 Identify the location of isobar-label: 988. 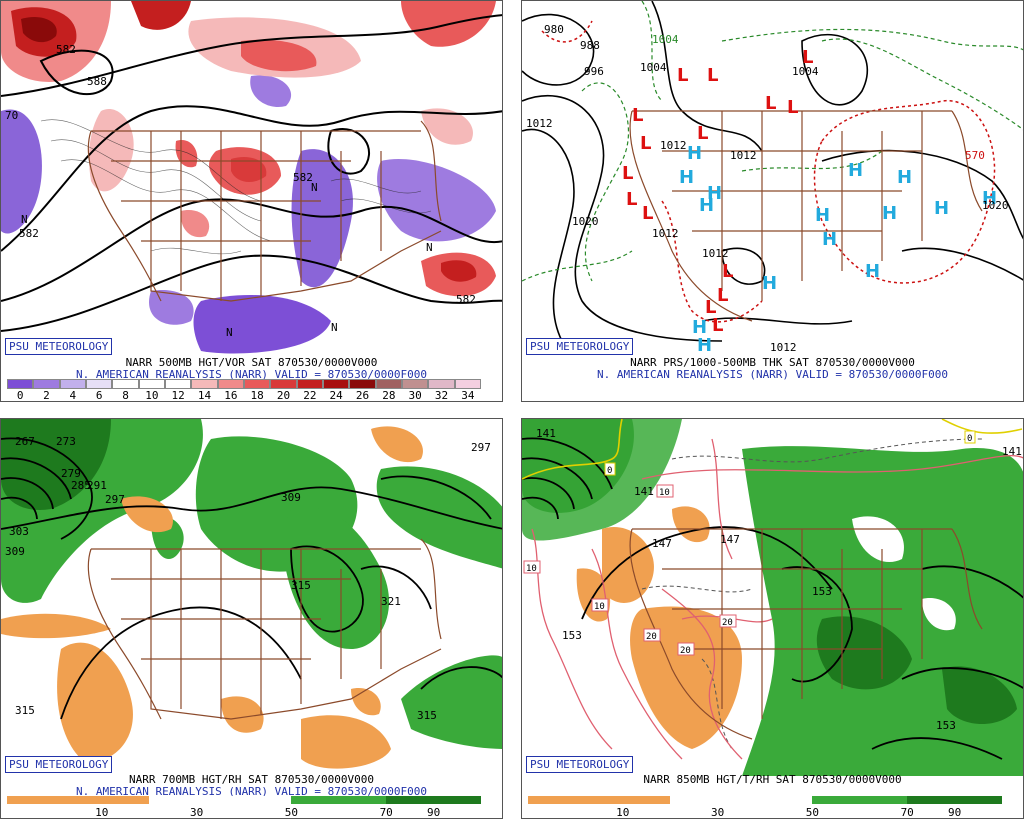
(590, 45).